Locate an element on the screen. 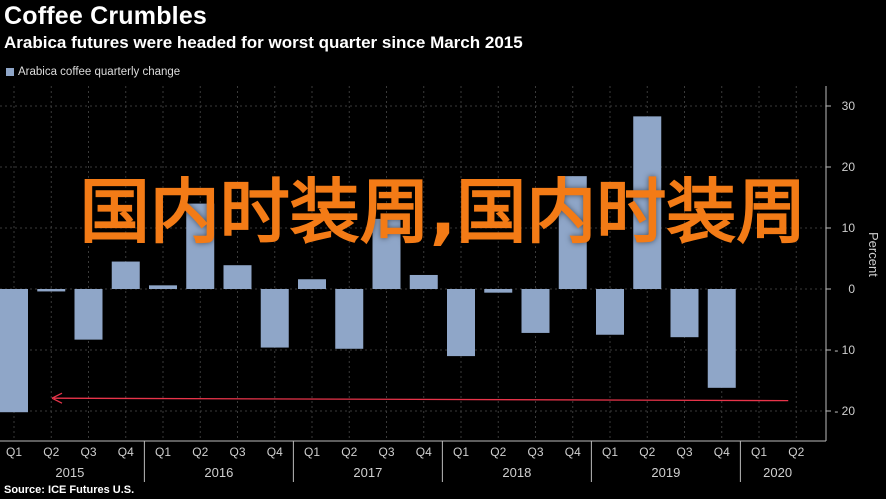 This screenshot has width=886, height=499. x-year-label: 2018 is located at coordinates (516, 472).